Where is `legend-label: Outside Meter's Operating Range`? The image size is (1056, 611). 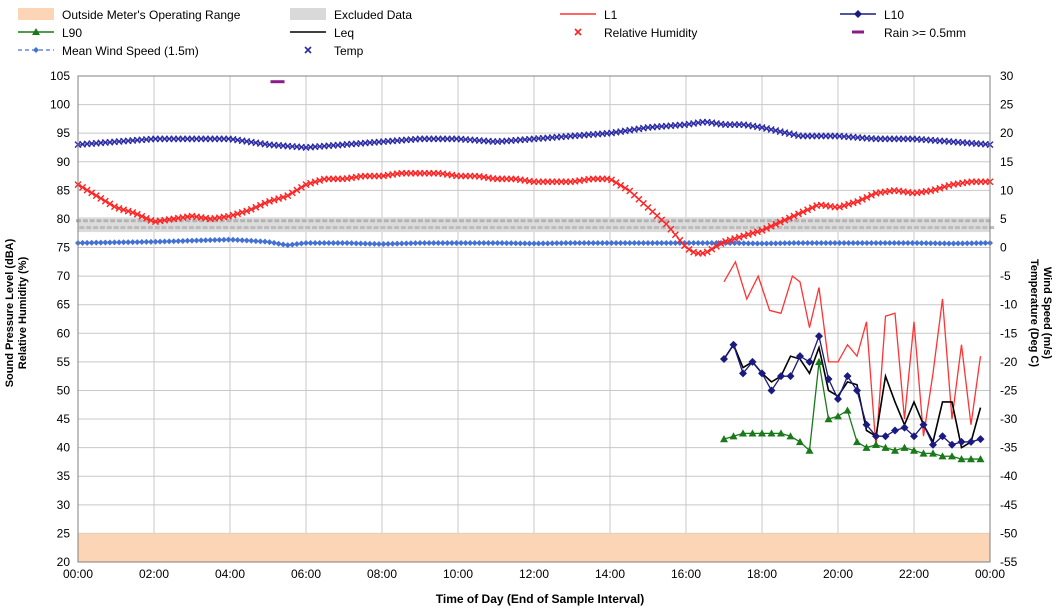
legend-label: Outside Meter's Operating Range is located at coordinates (151, 15).